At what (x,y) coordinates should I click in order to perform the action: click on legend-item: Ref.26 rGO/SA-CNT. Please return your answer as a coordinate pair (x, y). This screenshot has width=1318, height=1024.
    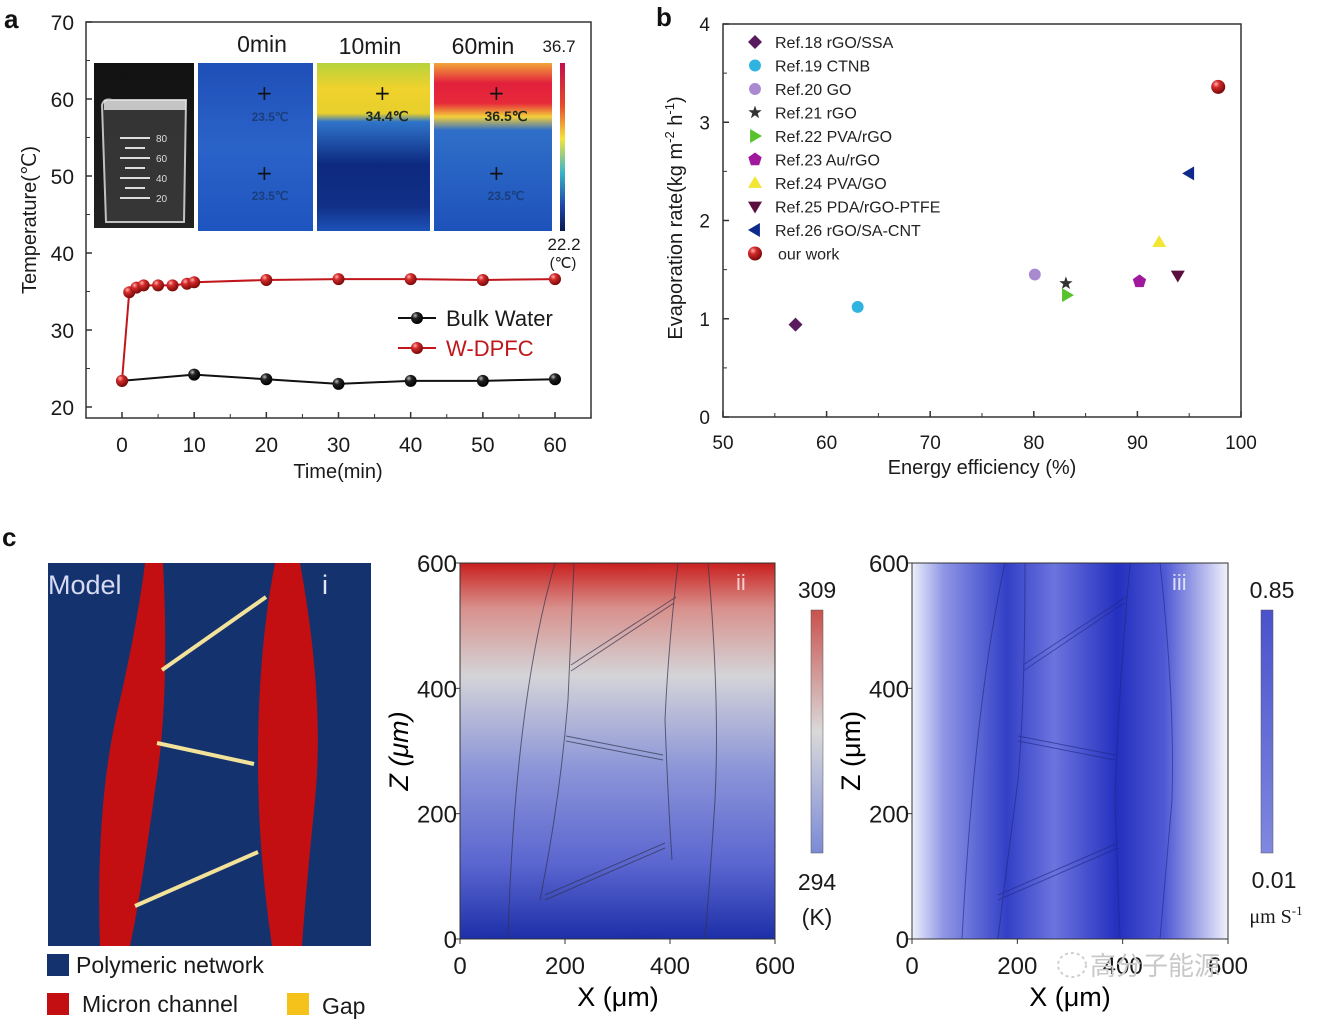
    Looking at the image, I should click on (834, 231).